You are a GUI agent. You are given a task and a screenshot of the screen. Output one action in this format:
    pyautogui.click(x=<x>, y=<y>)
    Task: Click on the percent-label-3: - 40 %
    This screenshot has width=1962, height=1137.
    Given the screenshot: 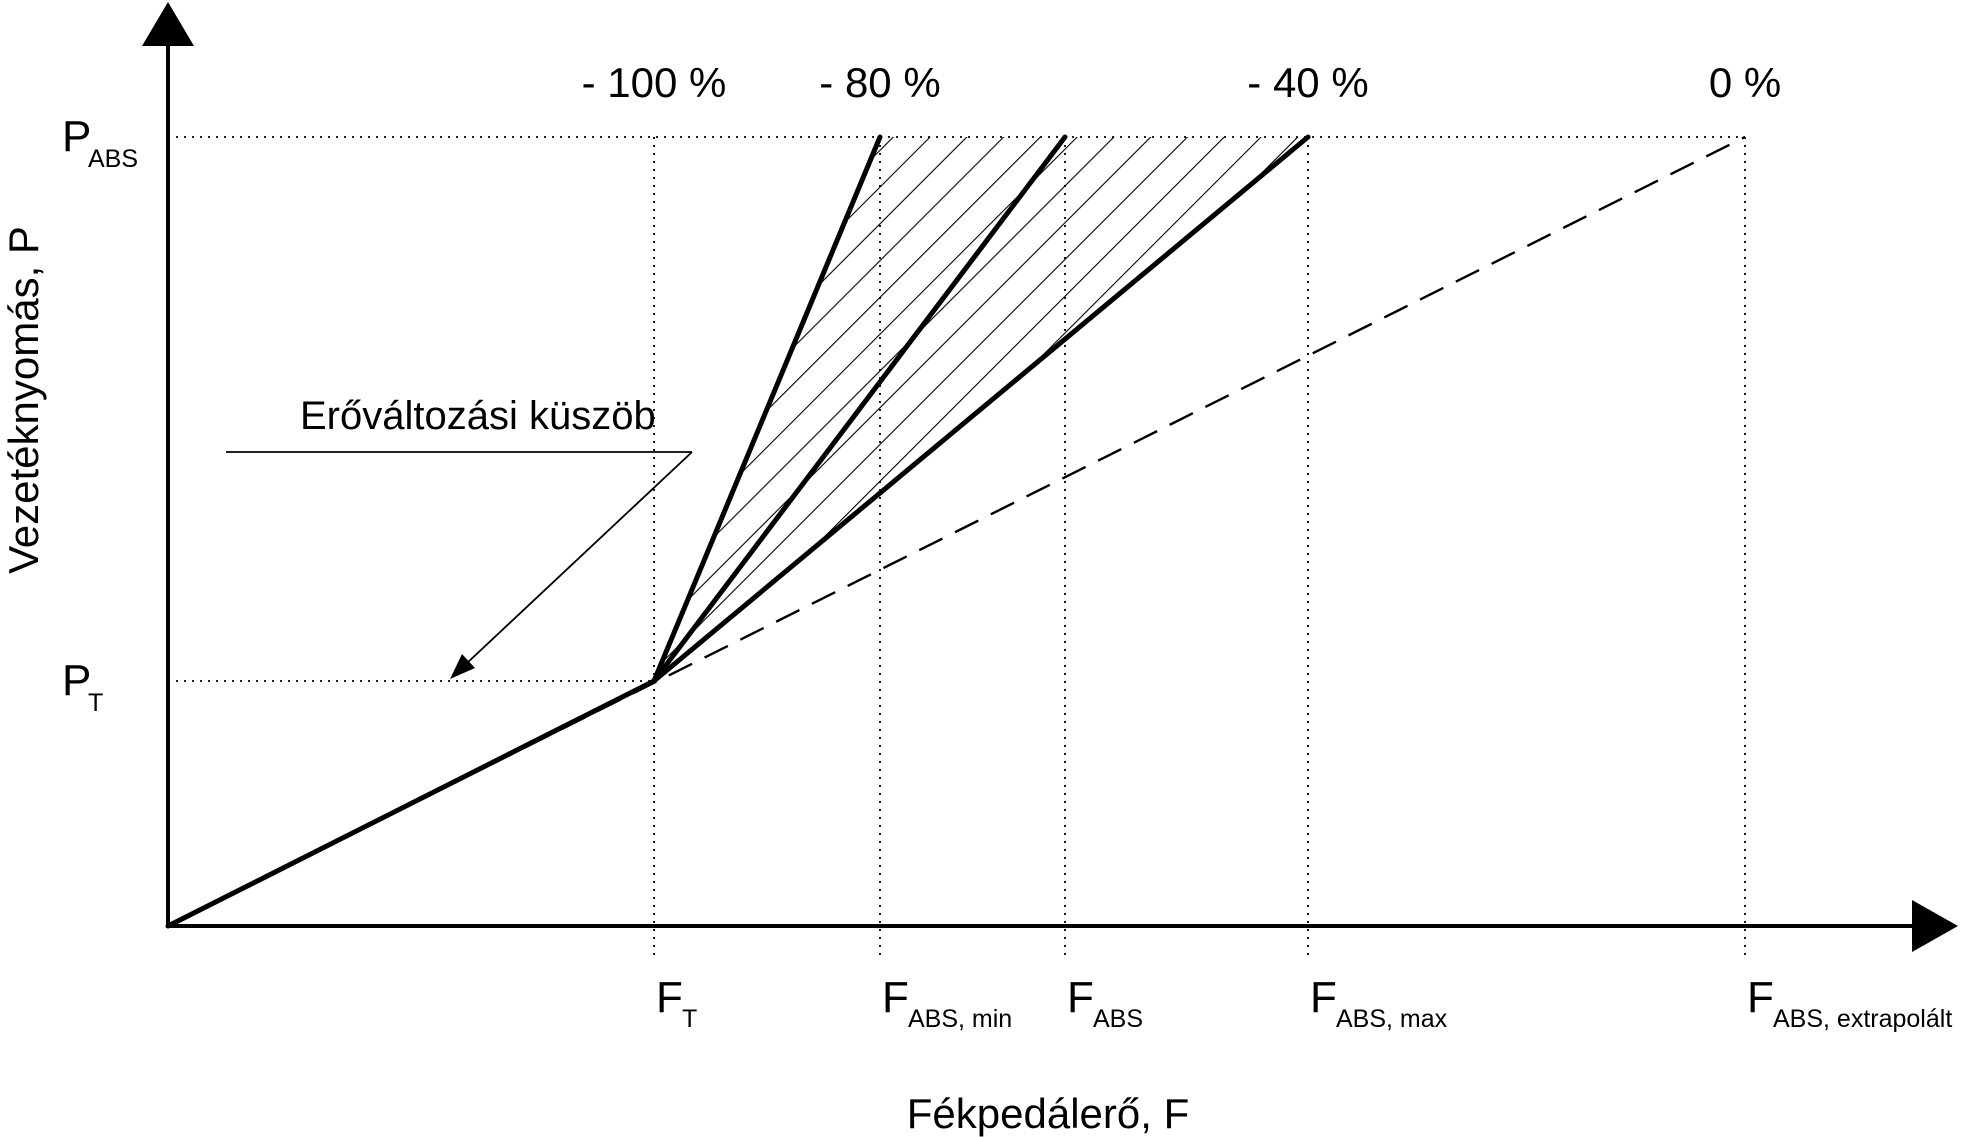 What is the action you would take?
    pyautogui.click(x=1307, y=82)
    